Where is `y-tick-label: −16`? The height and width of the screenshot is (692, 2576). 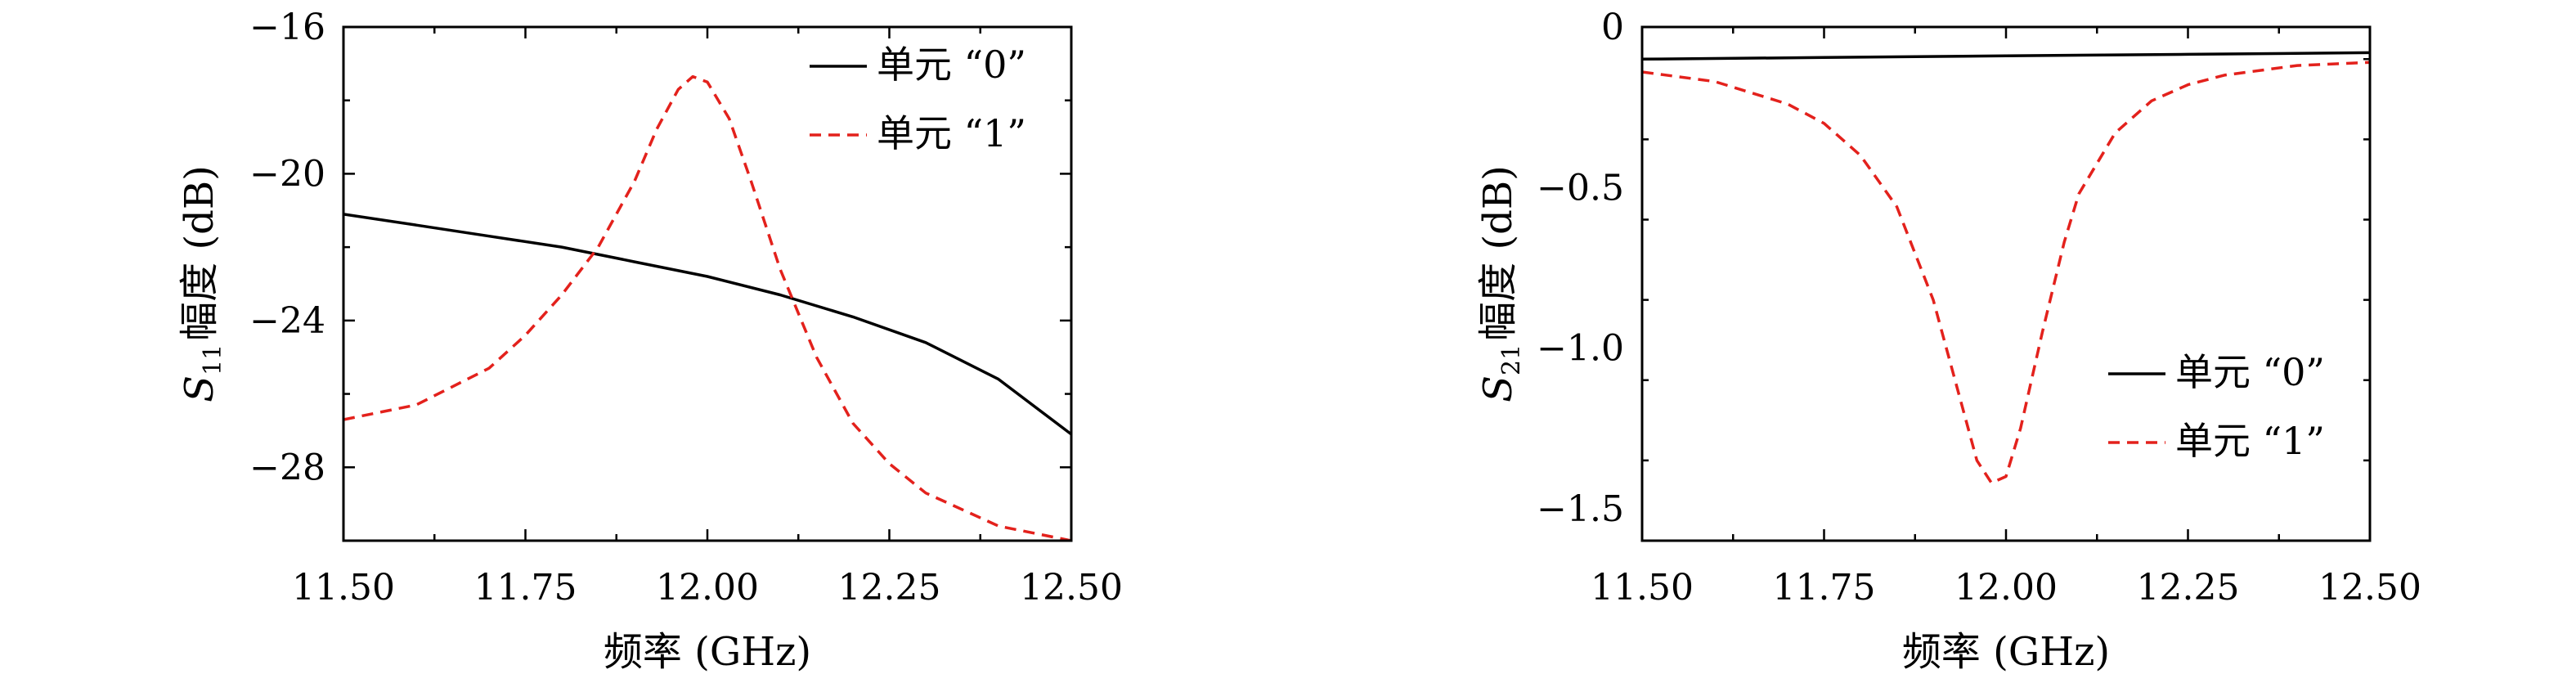
y-tick-label: −16 is located at coordinates (287, 27).